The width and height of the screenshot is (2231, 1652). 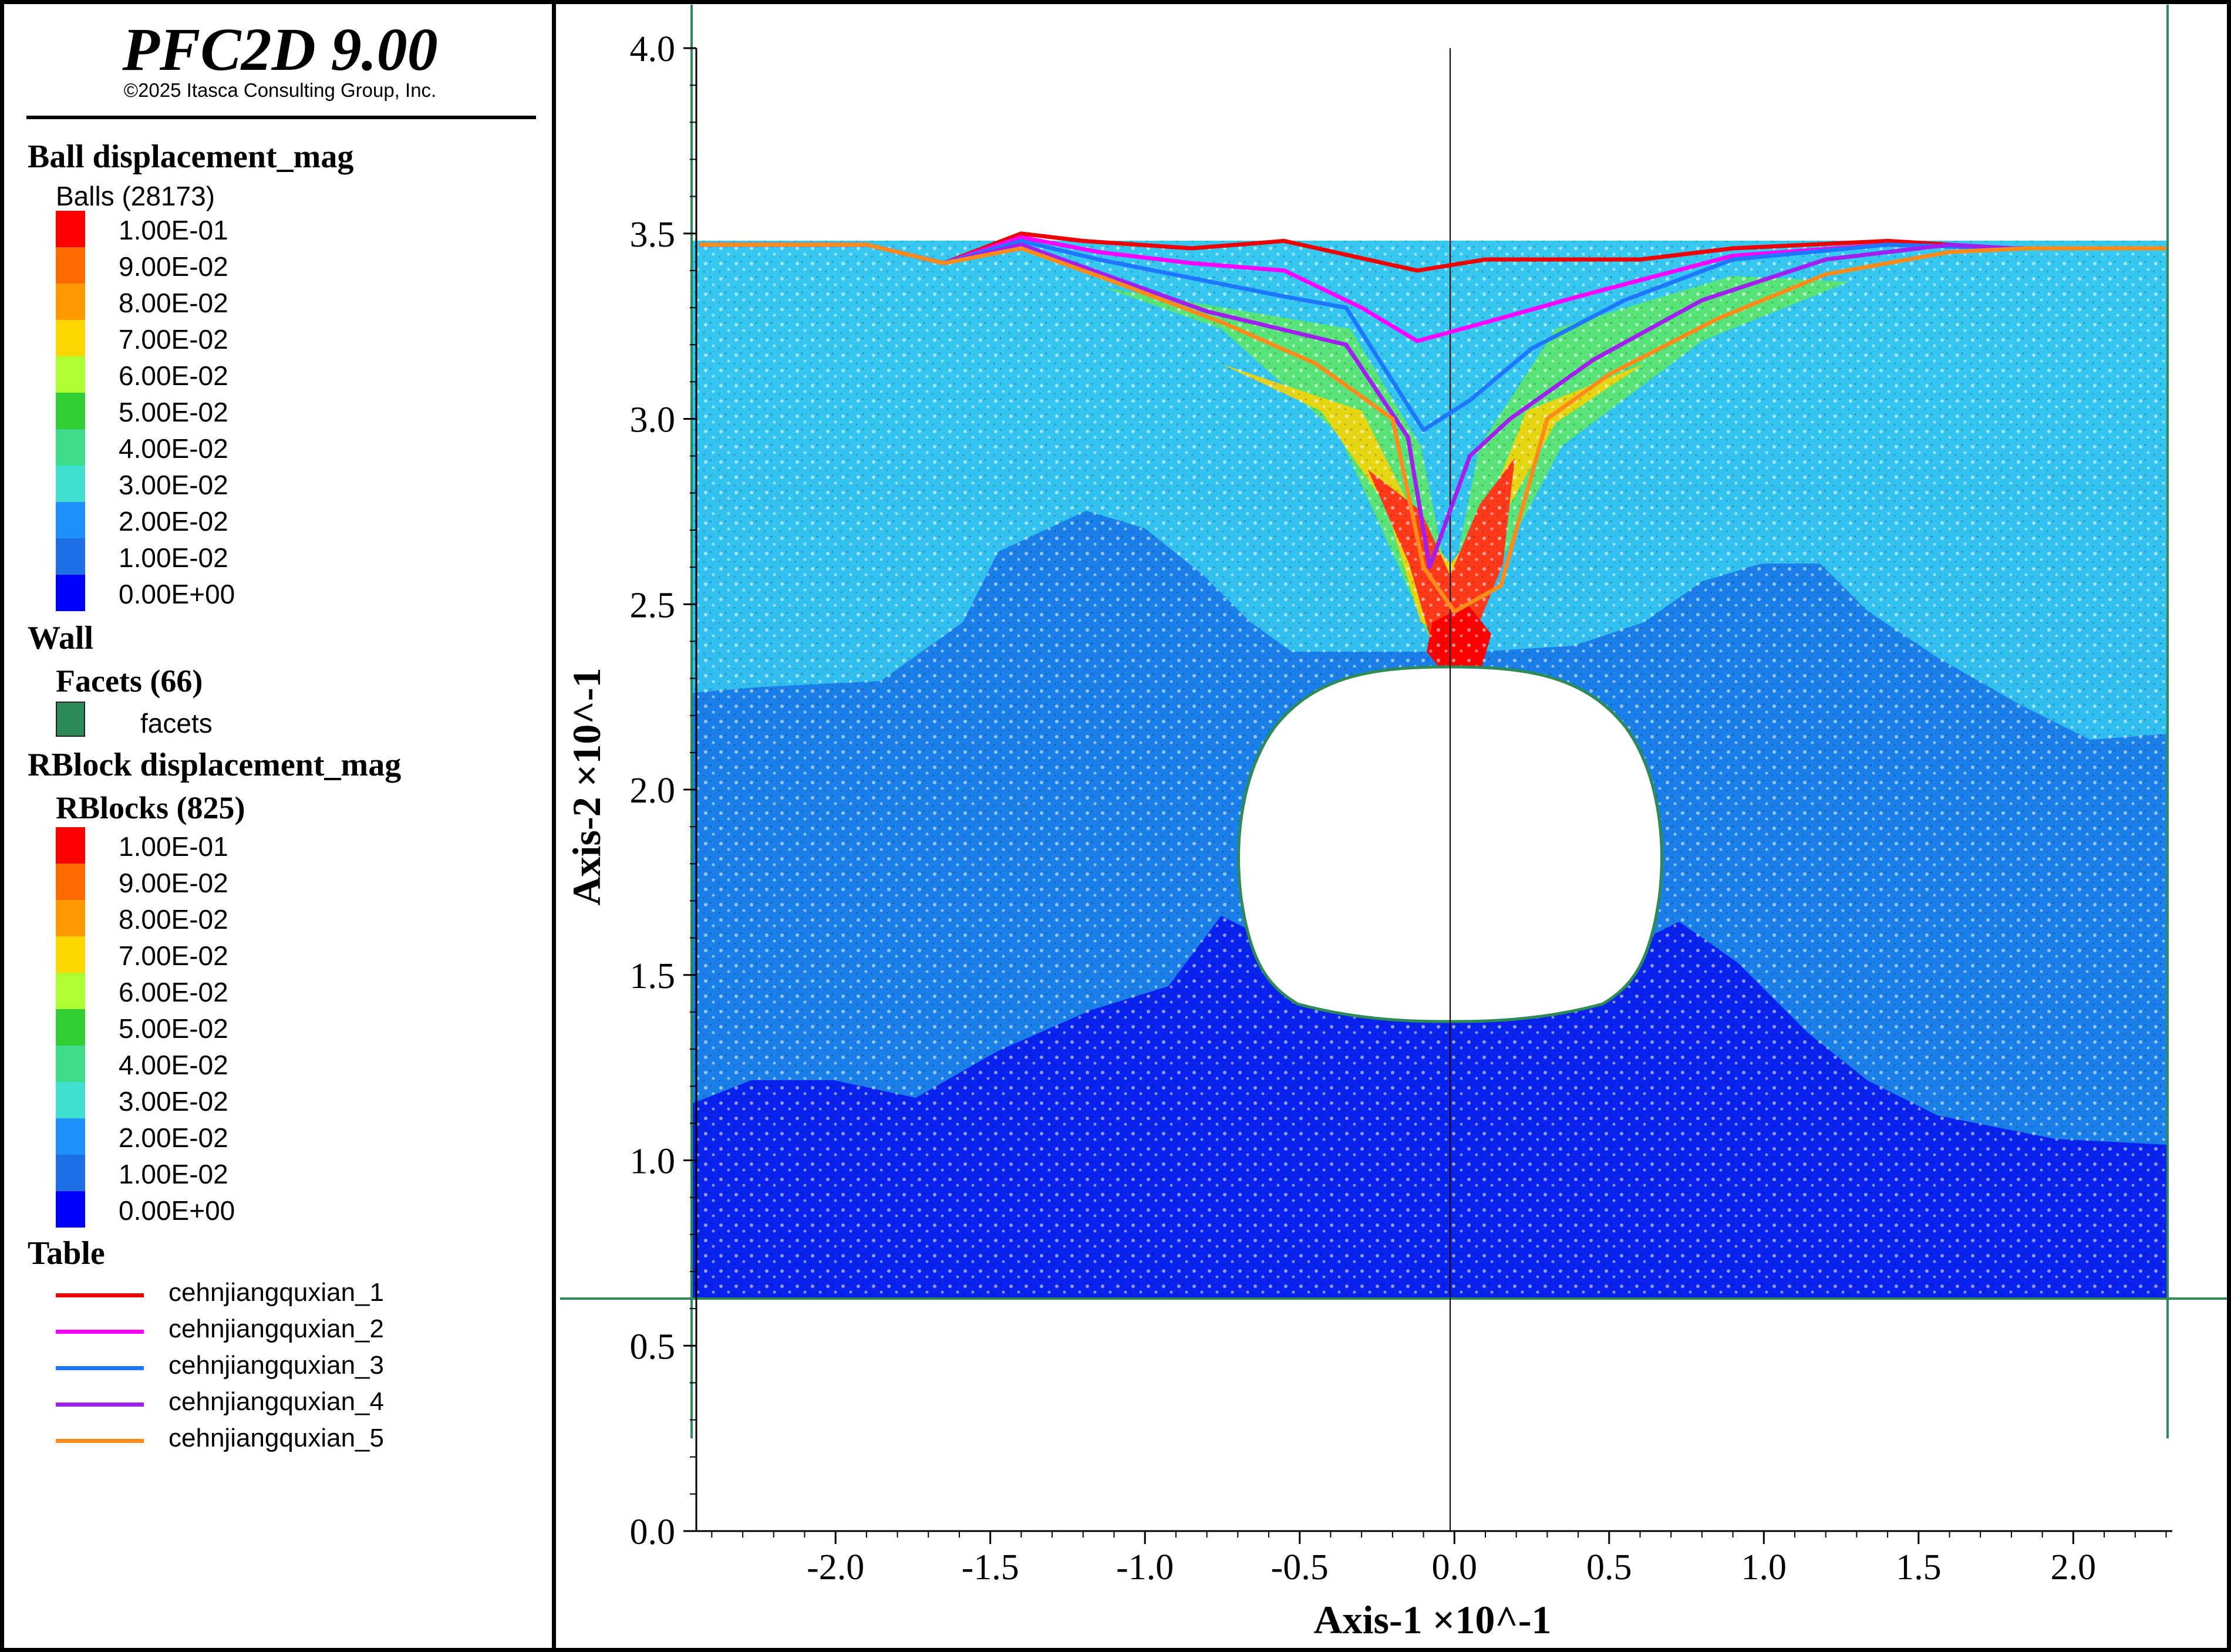 What do you see at coordinates (990, 1567) in the screenshot?
I see `x-tick-label: -1.5` at bounding box center [990, 1567].